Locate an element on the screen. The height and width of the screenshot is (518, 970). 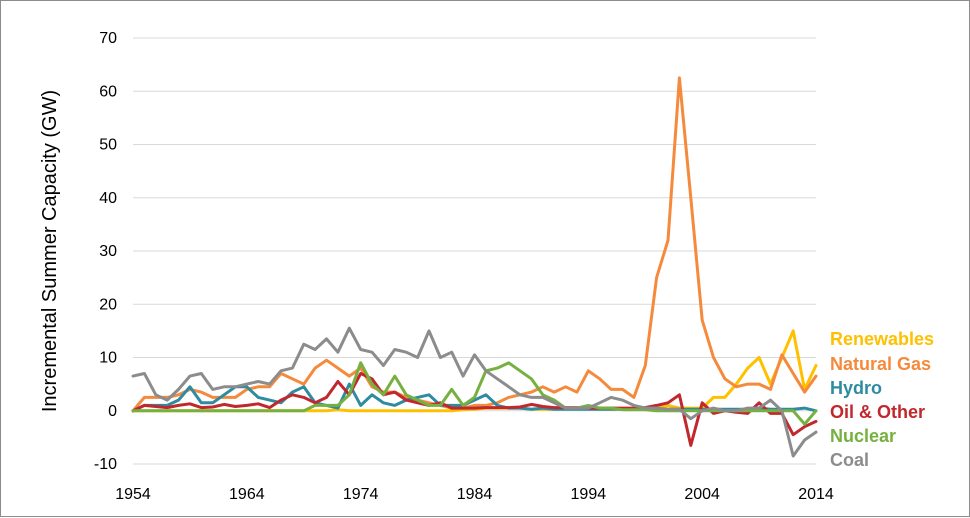
x-tick-label: 2004 is located at coordinates (702, 494).